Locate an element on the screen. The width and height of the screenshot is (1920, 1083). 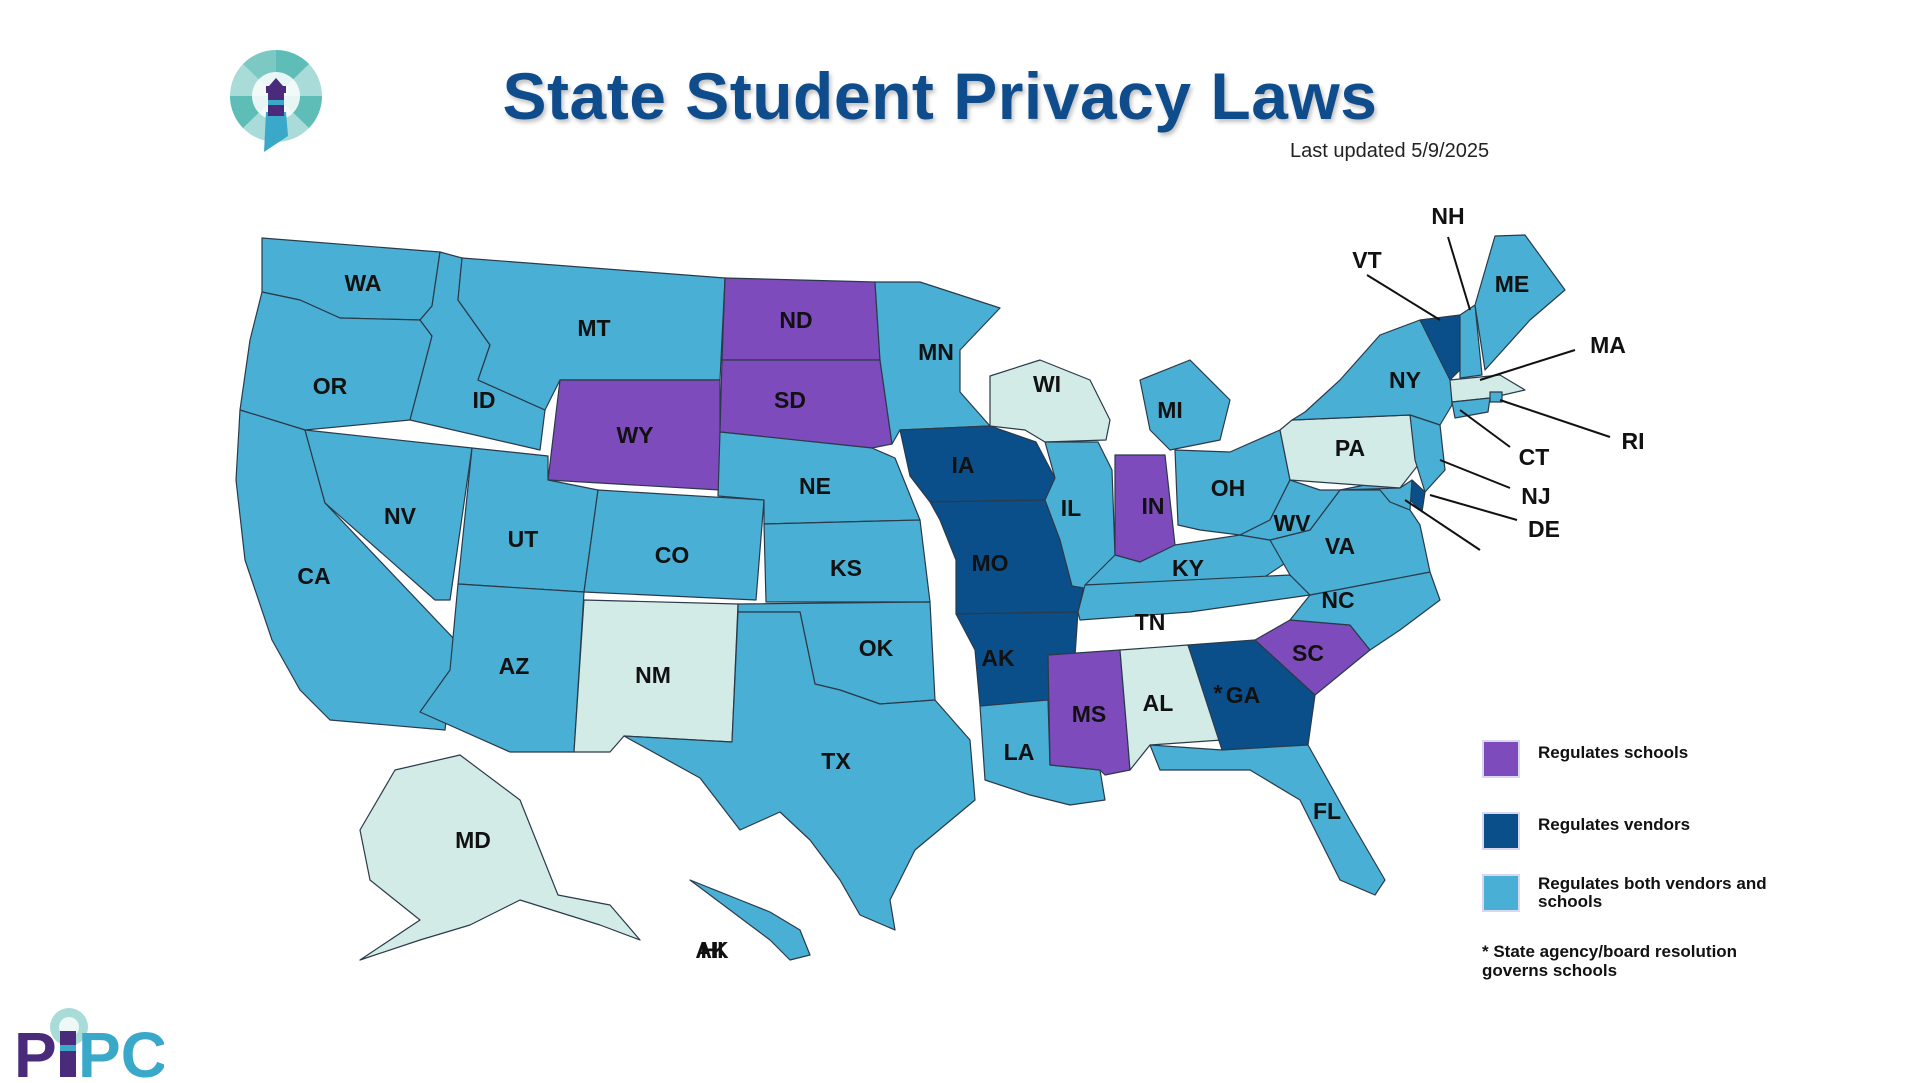
legend-item-schools: Regulates schools is located at coordinates (1647, 759).